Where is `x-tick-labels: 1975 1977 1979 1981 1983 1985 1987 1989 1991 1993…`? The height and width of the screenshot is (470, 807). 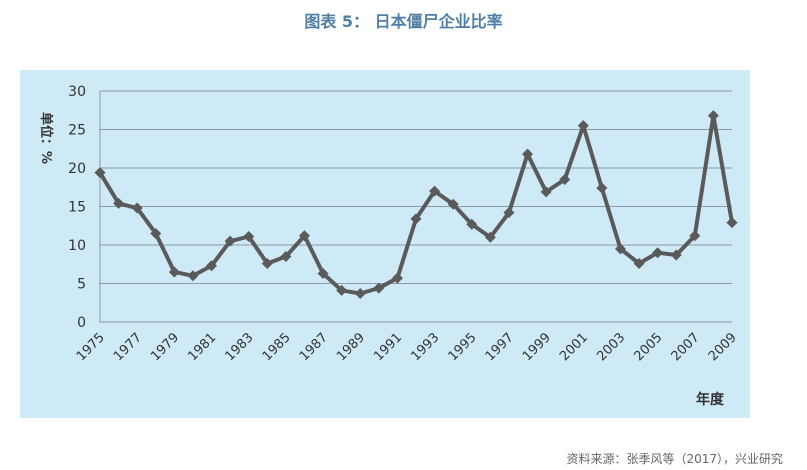 x-tick-labels: 1975 1977 1979 1981 1983 1985 1987 1989 1991 1993… is located at coordinates (407, 347).